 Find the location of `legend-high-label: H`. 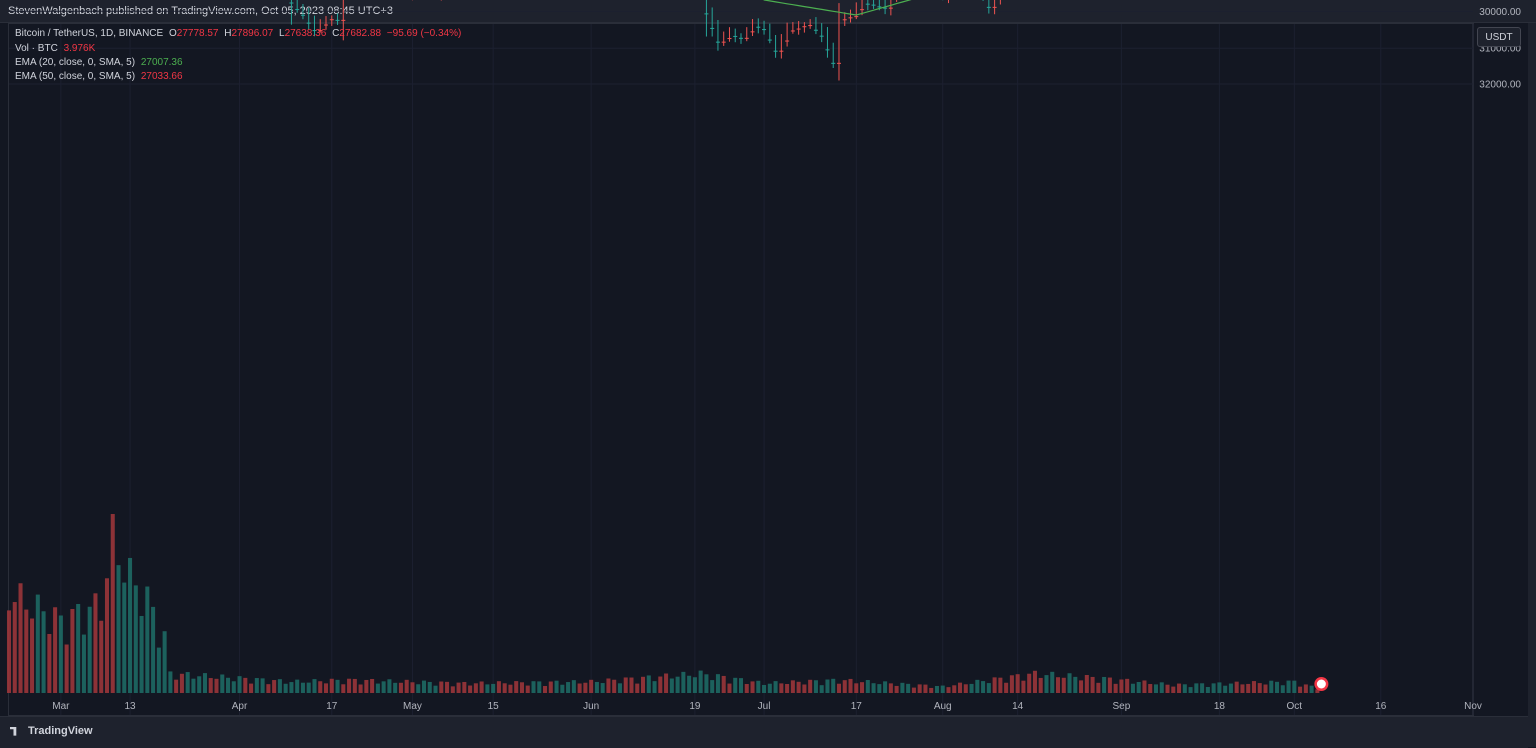

legend-high-label: H is located at coordinates (228, 33).